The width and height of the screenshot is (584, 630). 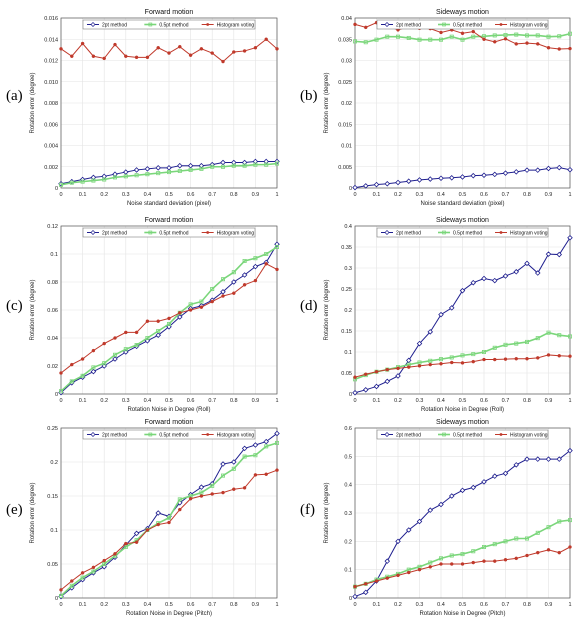 I want to click on panel-label: (d), so click(x=309, y=306).